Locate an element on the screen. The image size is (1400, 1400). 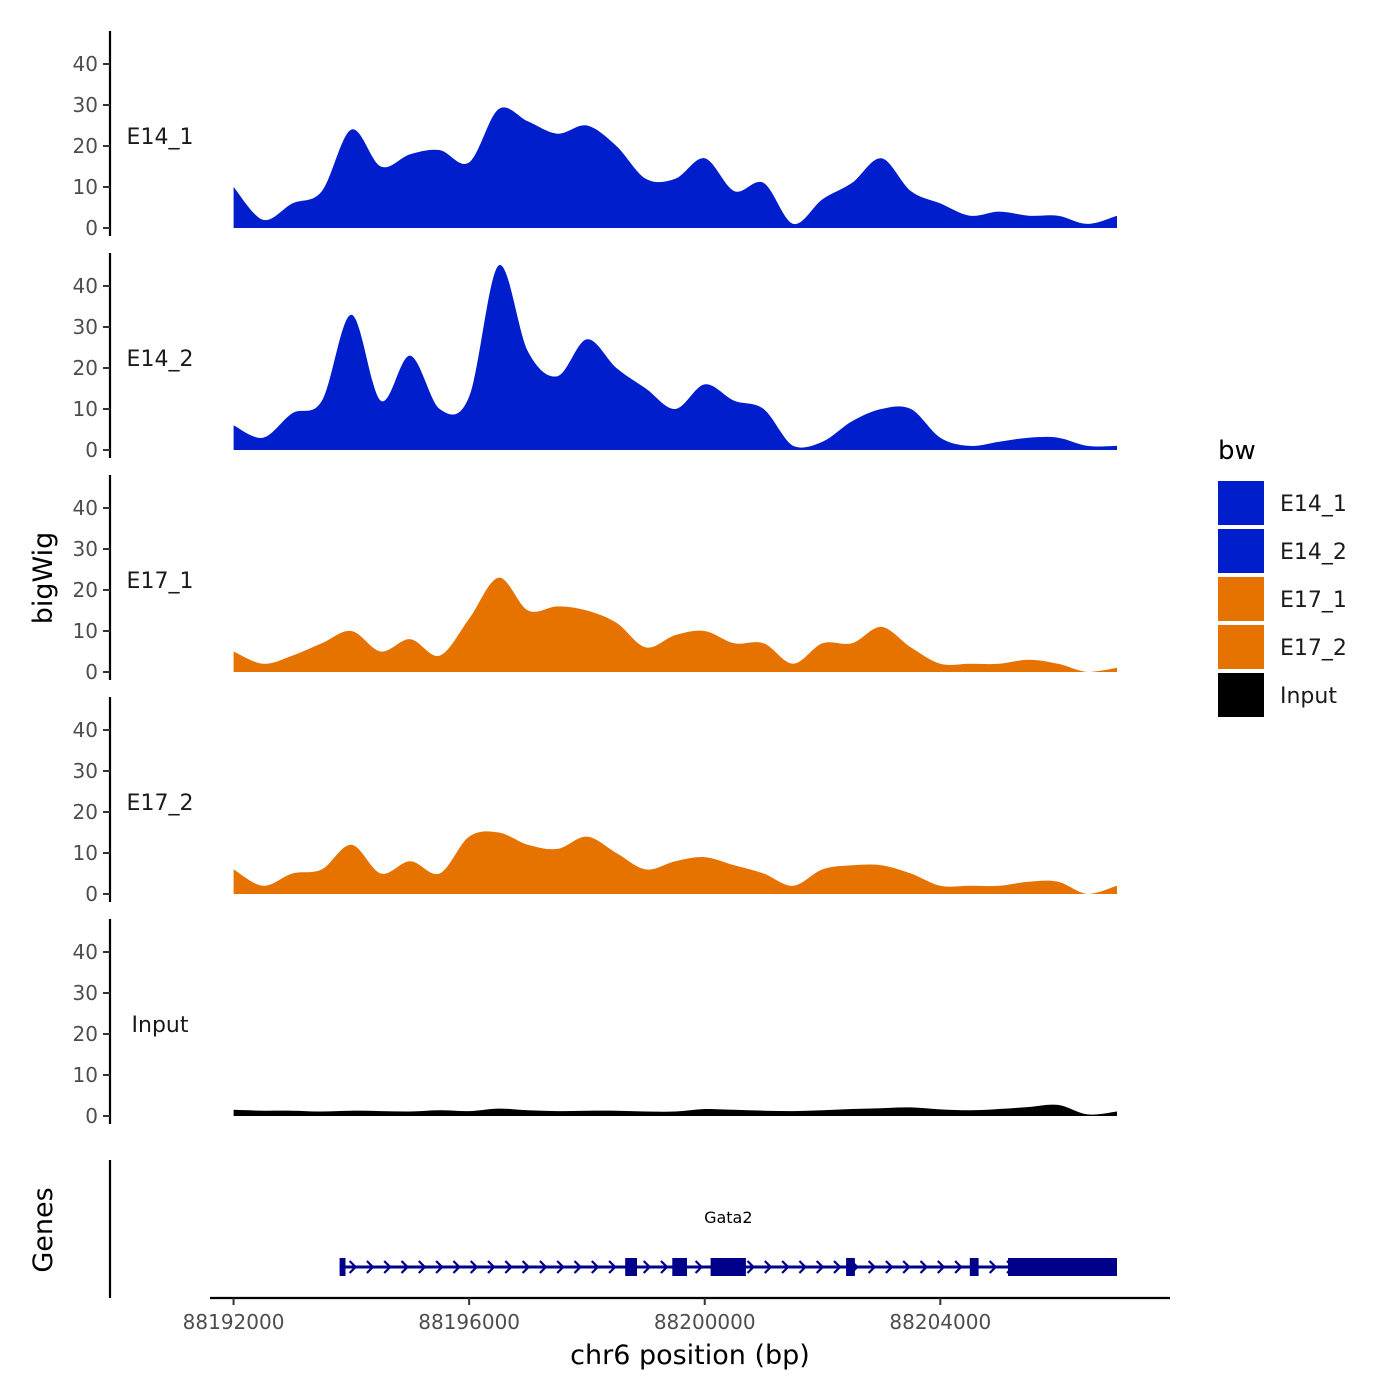
legend-label: E17_2 is located at coordinates (1313, 648).